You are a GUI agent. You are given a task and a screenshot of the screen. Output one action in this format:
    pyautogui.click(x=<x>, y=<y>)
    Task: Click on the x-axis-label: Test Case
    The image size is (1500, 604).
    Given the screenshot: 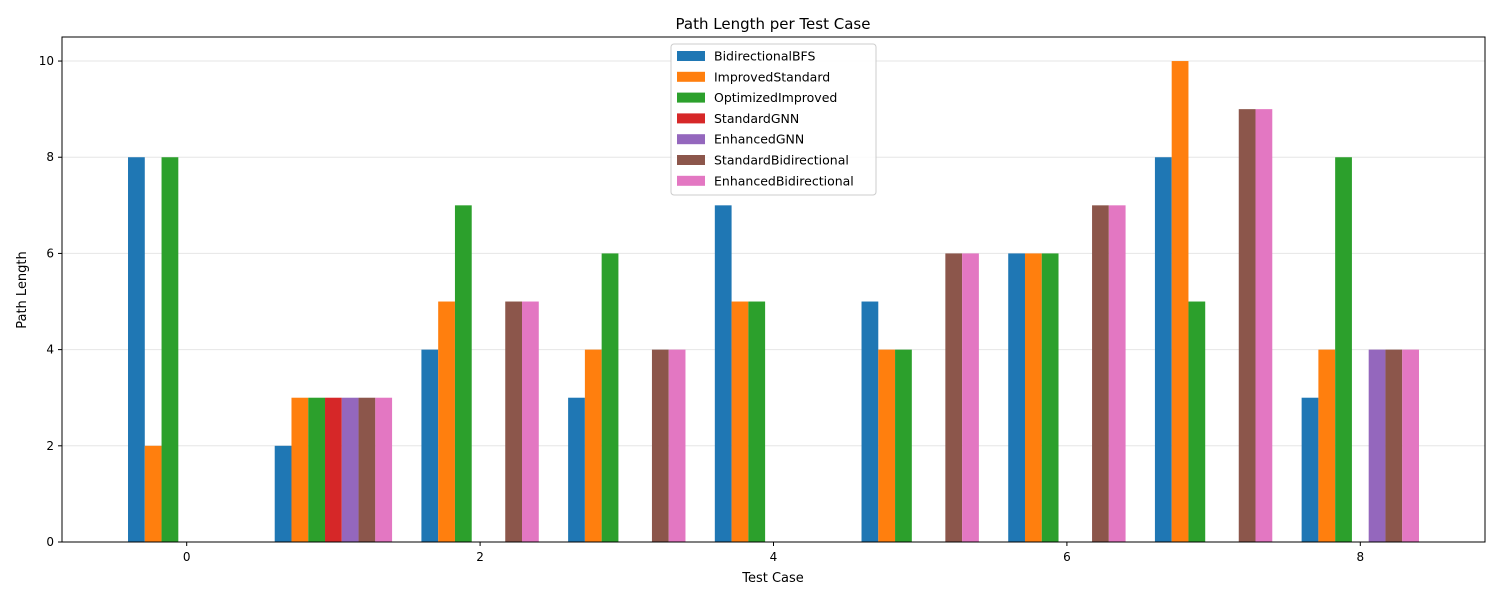 What is the action you would take?
    pyautogui.click(x=772, y=578)
    